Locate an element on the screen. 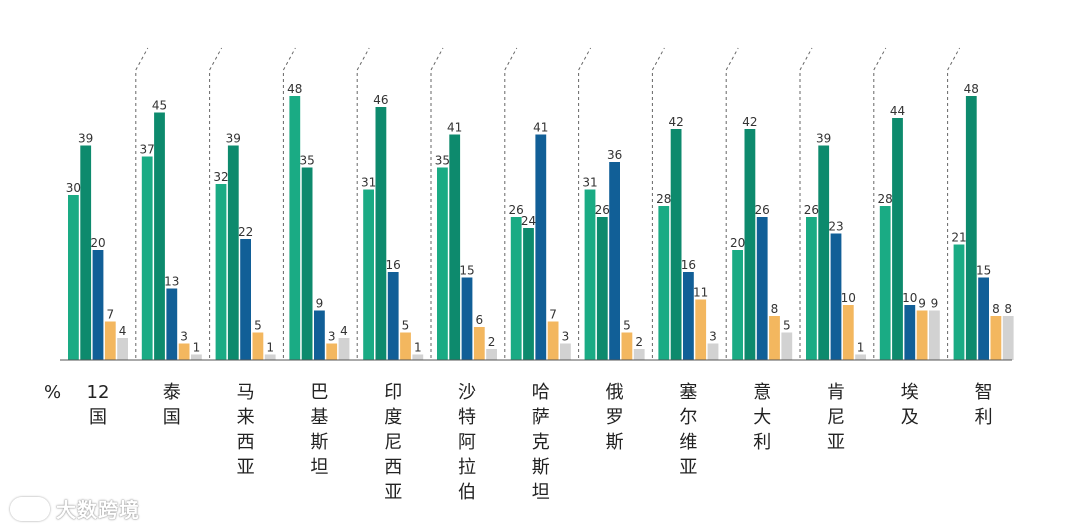 The width and height of the screenshot is (1080, 529). category-label: 肯尼亚 is located at coordinates (836, 417).